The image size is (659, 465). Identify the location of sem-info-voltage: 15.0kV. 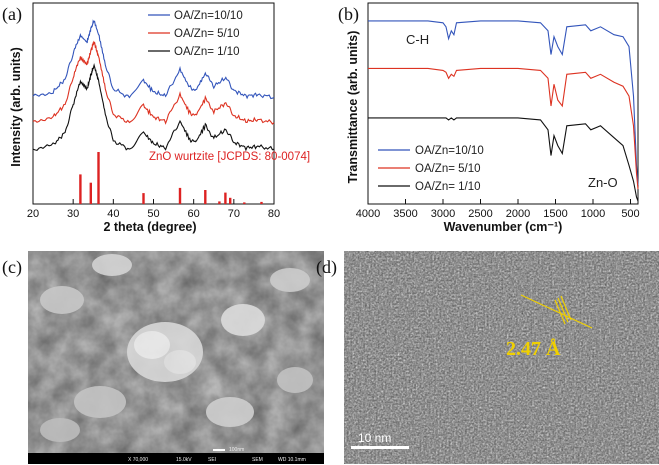
(184, 460).